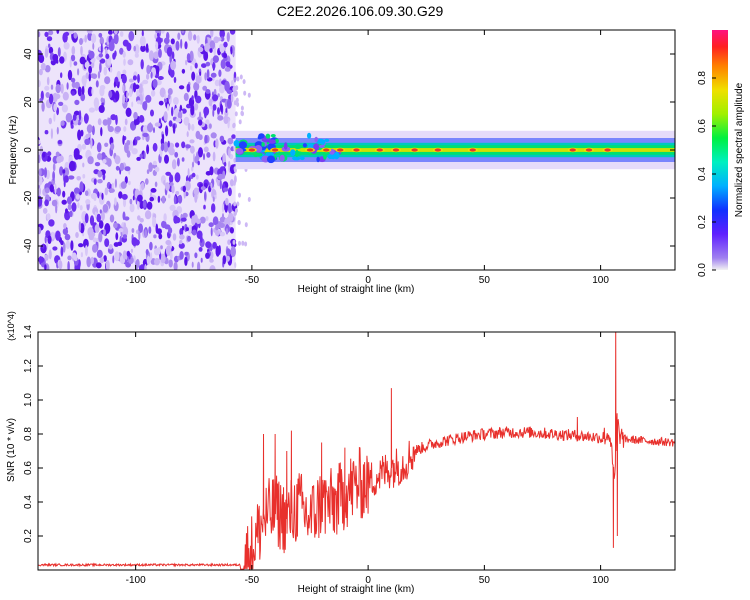 The image size is (750, 600). Describe the element at coordinates (485, 580) in the screenshot. I see `bottom-x-tick-label: 50` at that location.